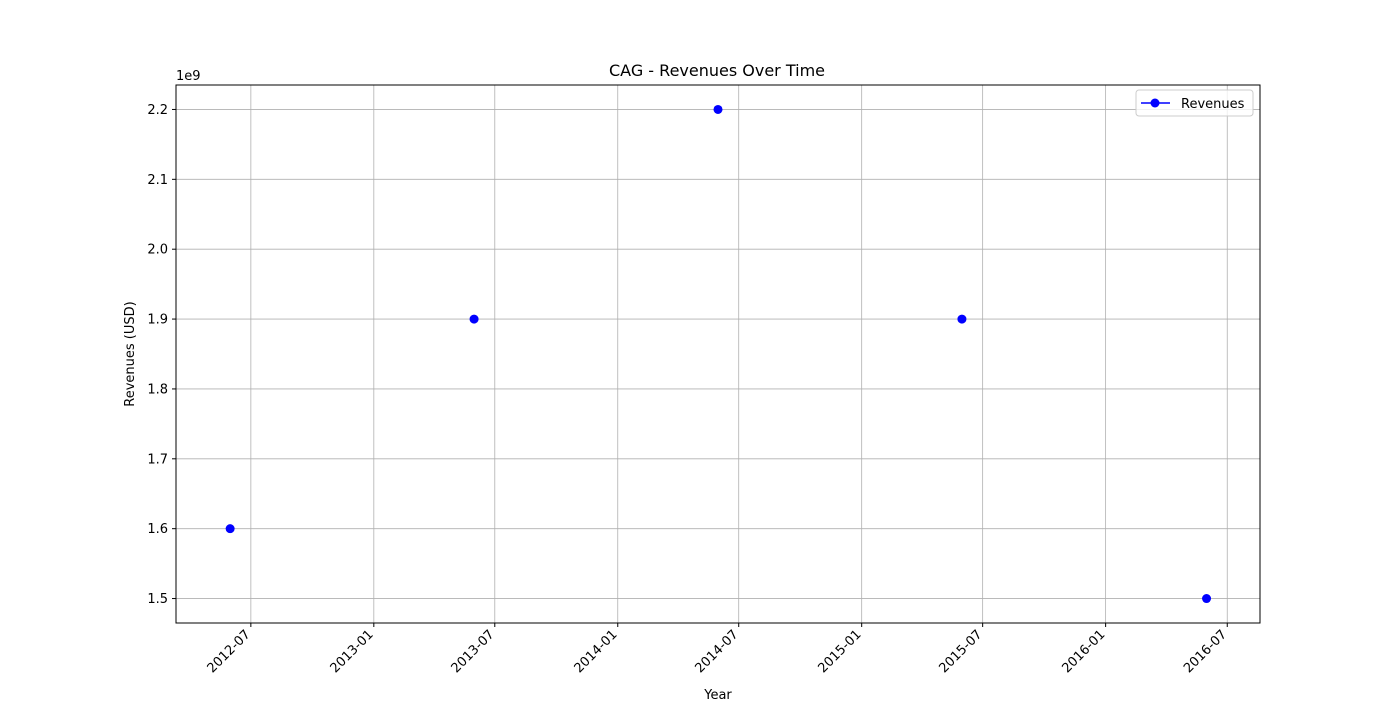 This screenshot has width=1400, height=704. What do you see at coordinates (596, 651) in the screenshot?
I see `x-tick-label: 2014-01` at bounding box center [596, 651].